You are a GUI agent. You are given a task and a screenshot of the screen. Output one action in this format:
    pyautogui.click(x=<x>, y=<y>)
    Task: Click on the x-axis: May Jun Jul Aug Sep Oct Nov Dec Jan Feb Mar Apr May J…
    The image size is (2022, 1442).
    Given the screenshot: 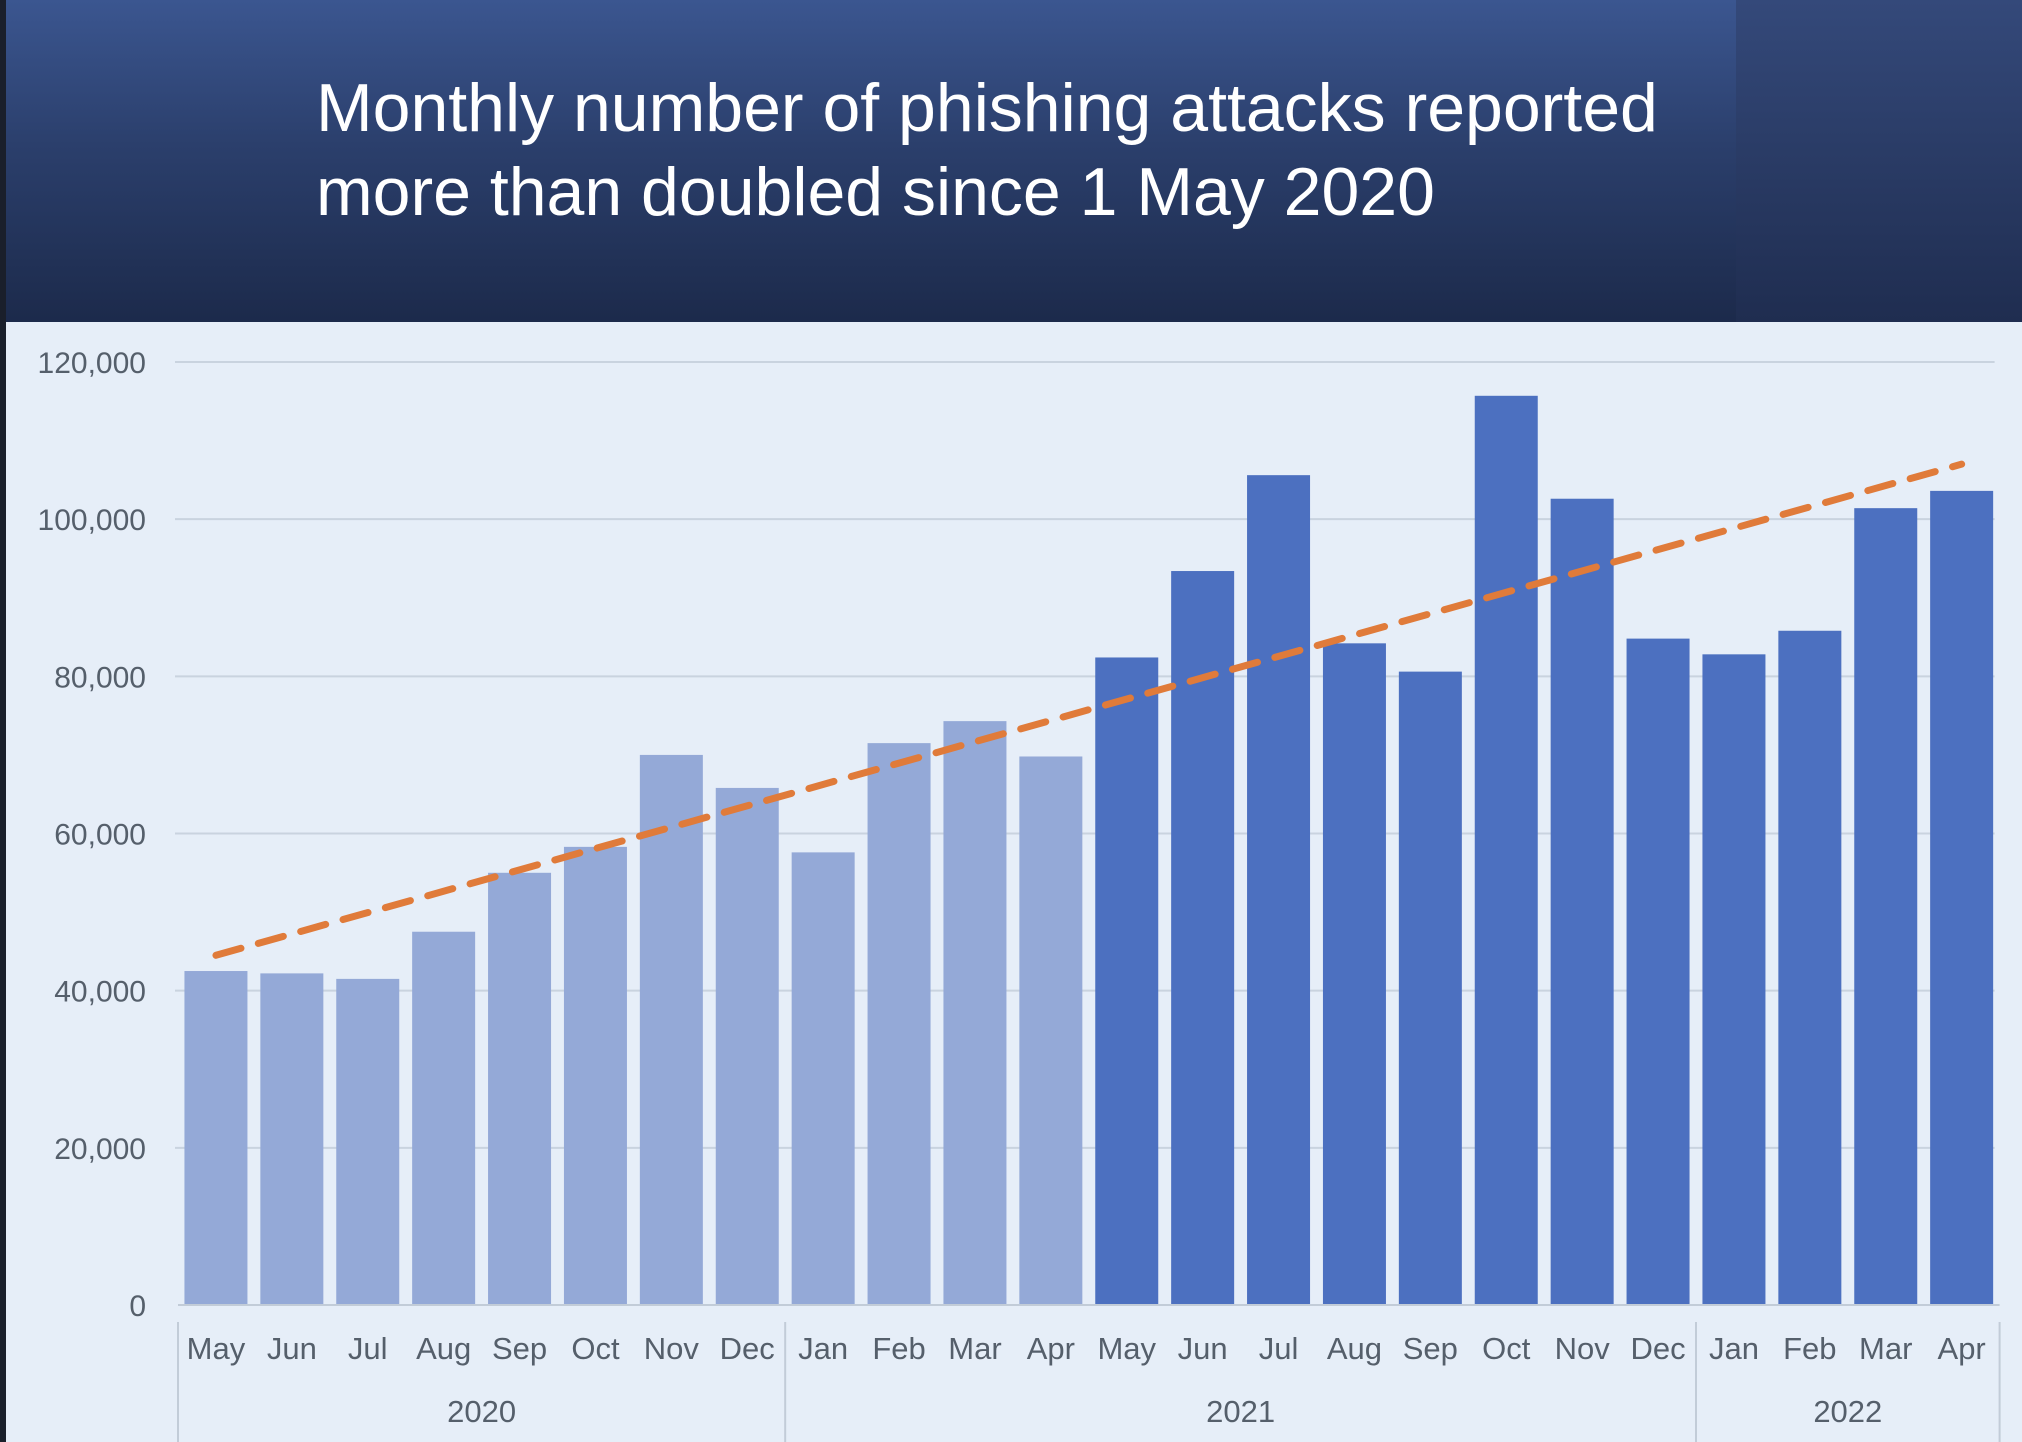 What is the action you would take?
    pyautogui.click(x=1089, y=1373)
    